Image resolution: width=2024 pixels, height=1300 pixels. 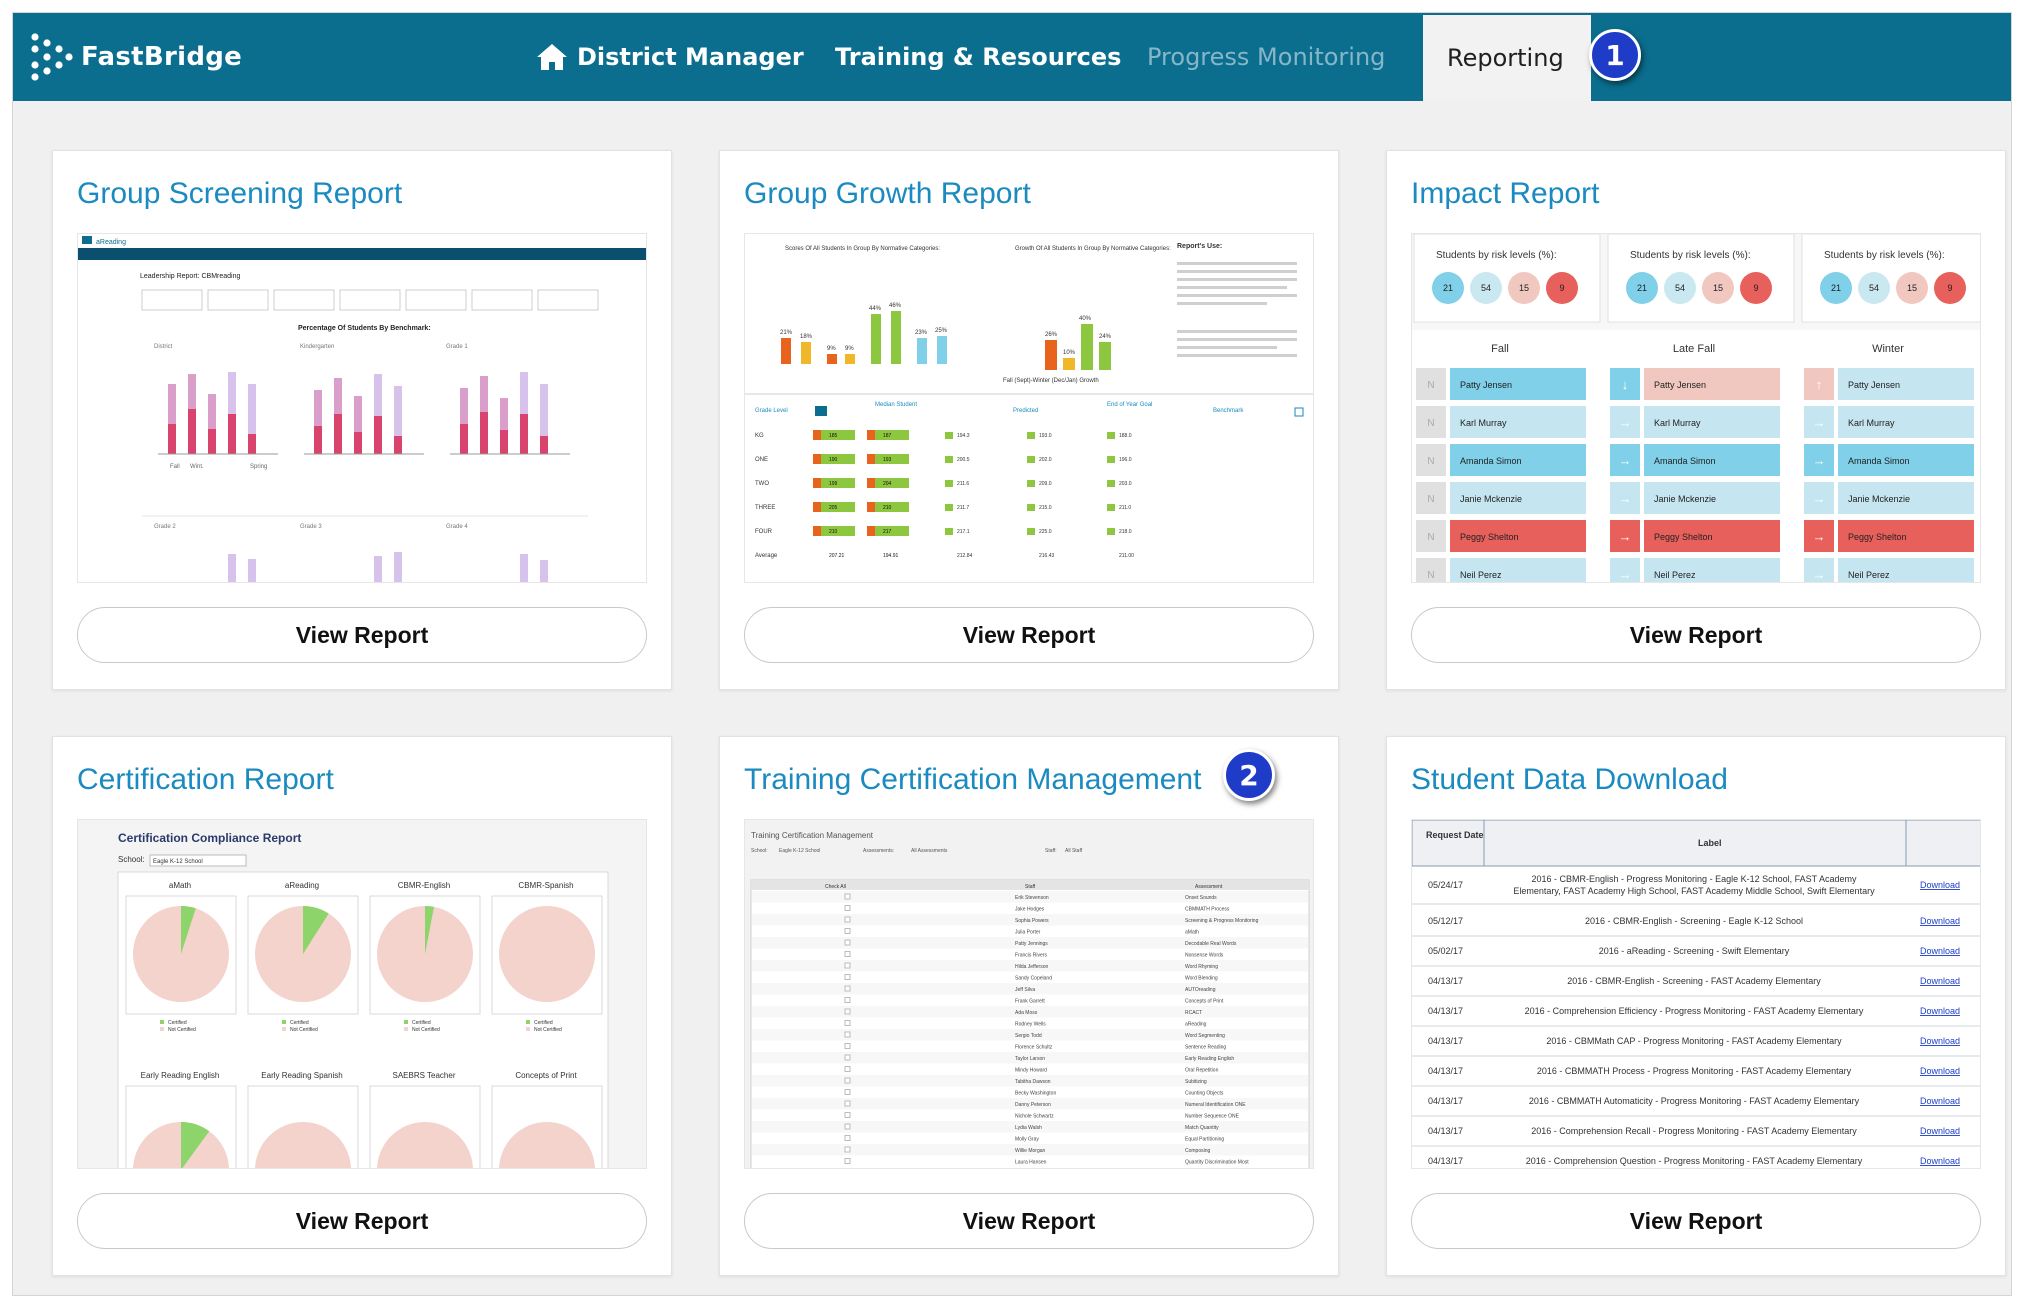 What do you see at coordinates (1561, 288) in the screenshot?
I see `impact-risk-value: 9` at bounding box center [1561, 288].